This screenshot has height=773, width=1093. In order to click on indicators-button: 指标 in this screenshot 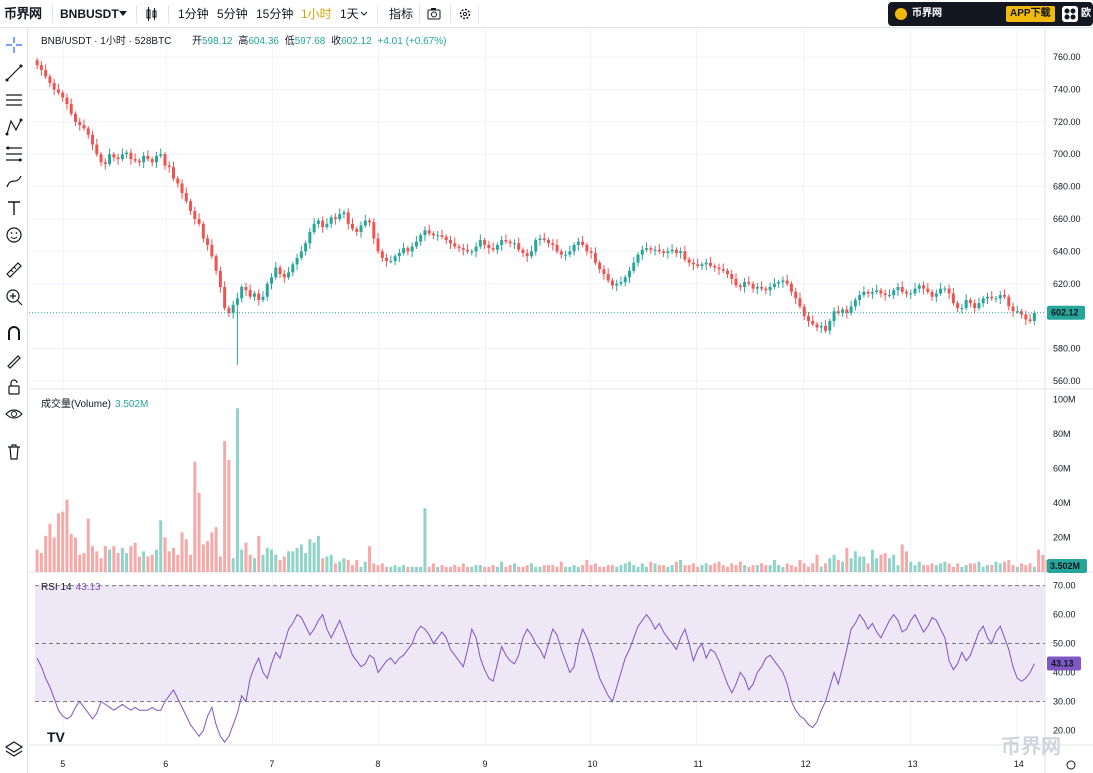, I will do `click(401, 14)`.